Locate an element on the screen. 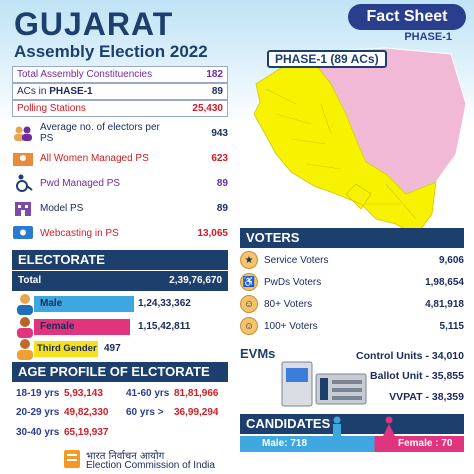 This screenshot has height=474, width=474. age-label: 41-60 yrs is located at coordinates (148, 393).